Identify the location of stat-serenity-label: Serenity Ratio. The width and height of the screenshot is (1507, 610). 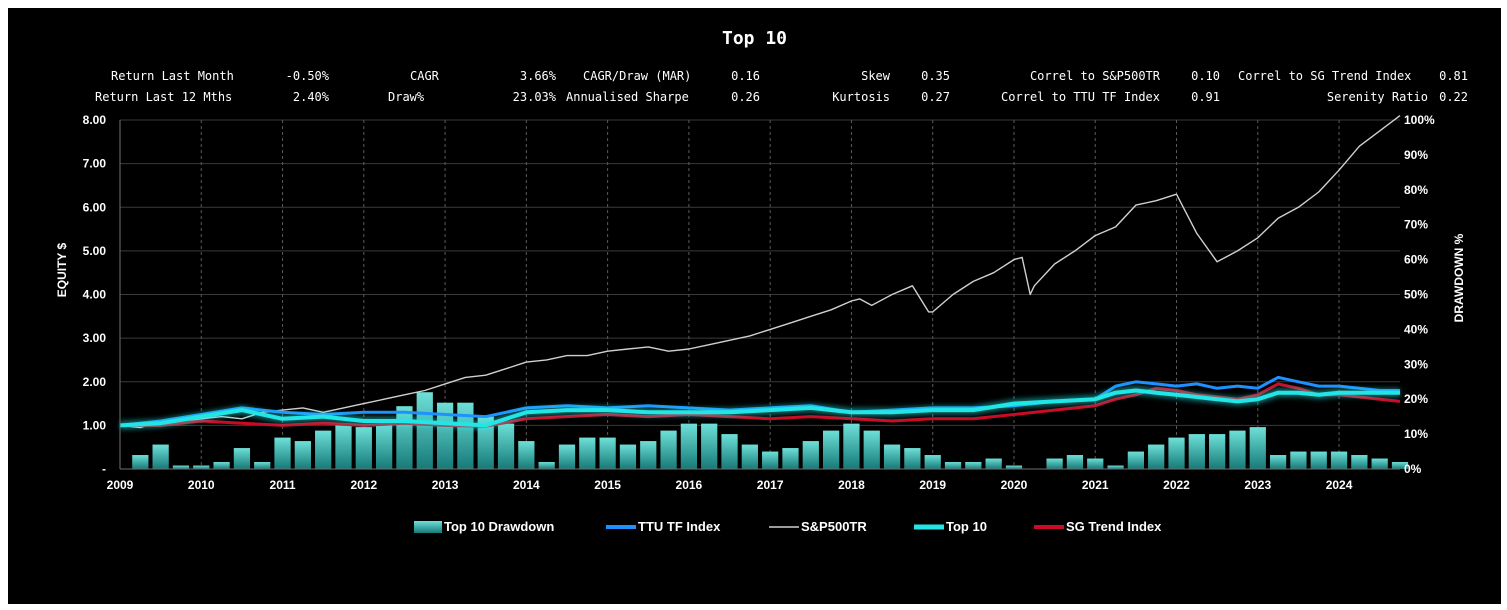
(1377, 97).